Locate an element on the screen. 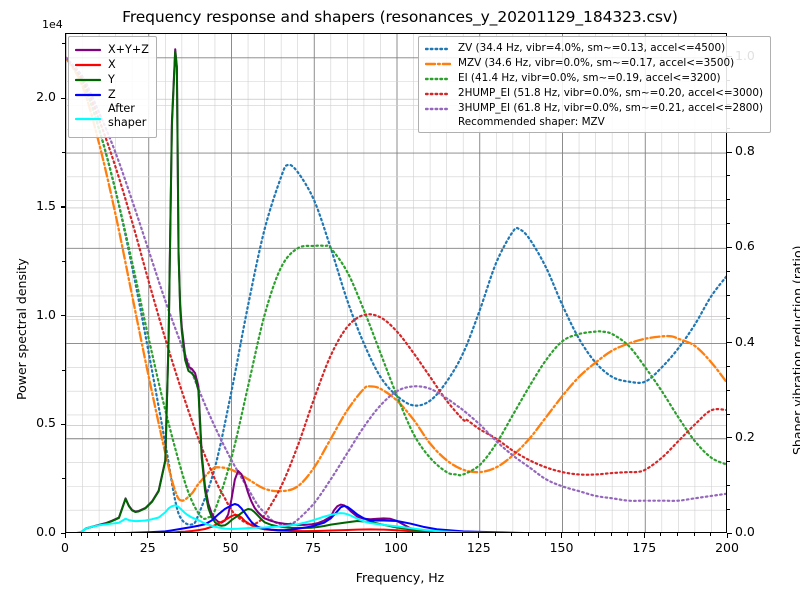  x-tick-0: 0 is located at coordinates (65, 547).